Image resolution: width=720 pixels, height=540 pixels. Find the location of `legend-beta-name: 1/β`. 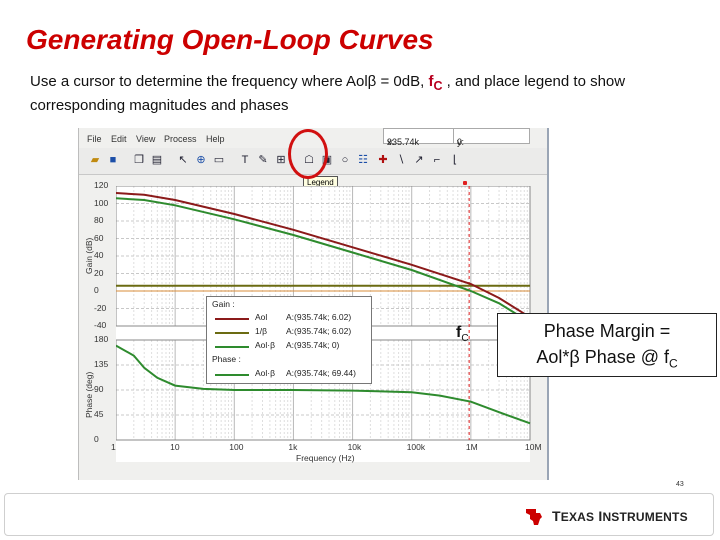

legend-beta-name: 1/β is located at coordinates (261, 331).